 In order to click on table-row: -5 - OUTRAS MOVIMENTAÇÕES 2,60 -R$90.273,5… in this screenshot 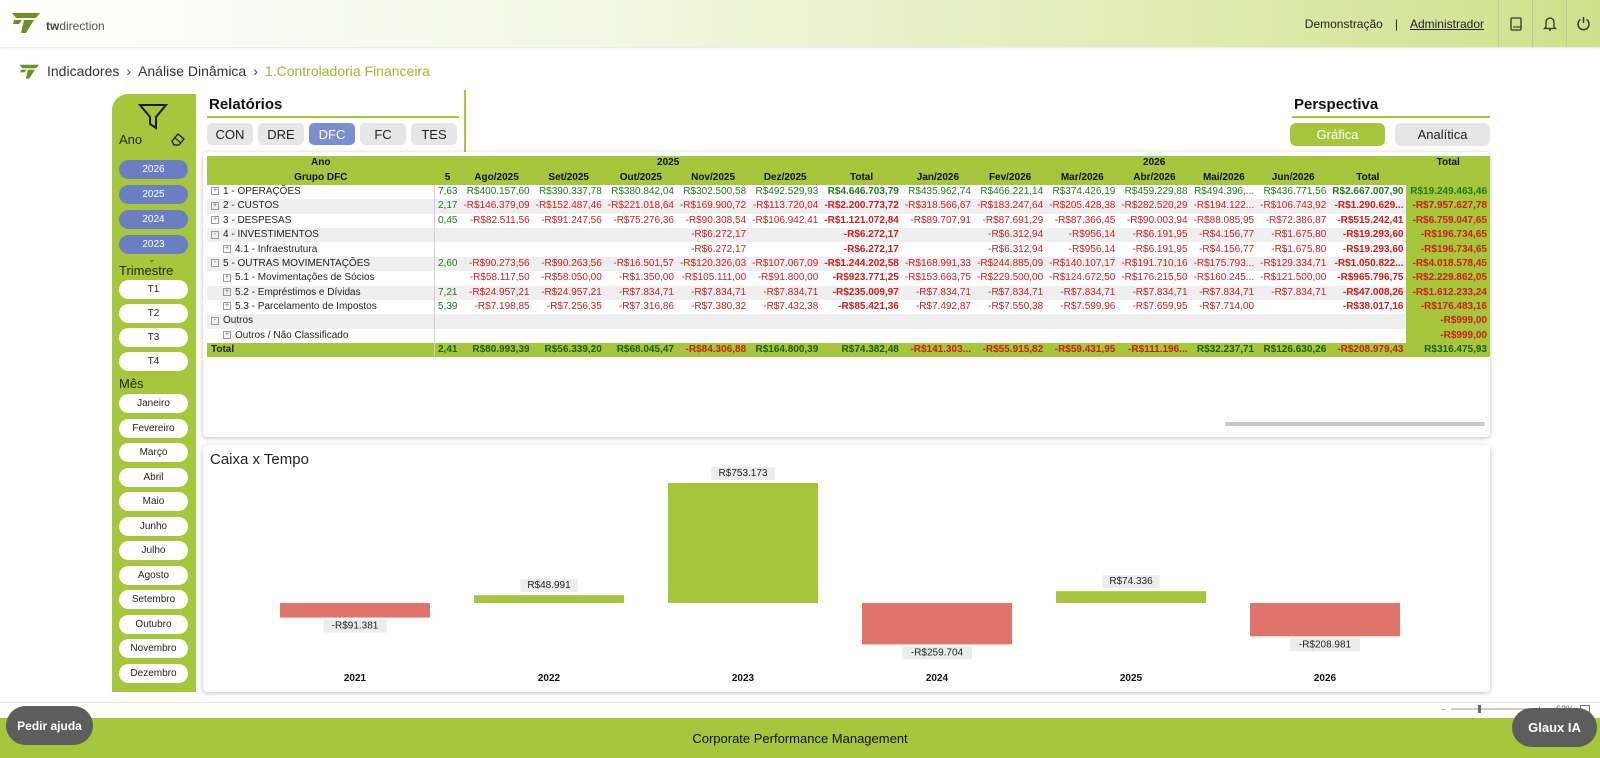, I will do `click(848, 264)`.